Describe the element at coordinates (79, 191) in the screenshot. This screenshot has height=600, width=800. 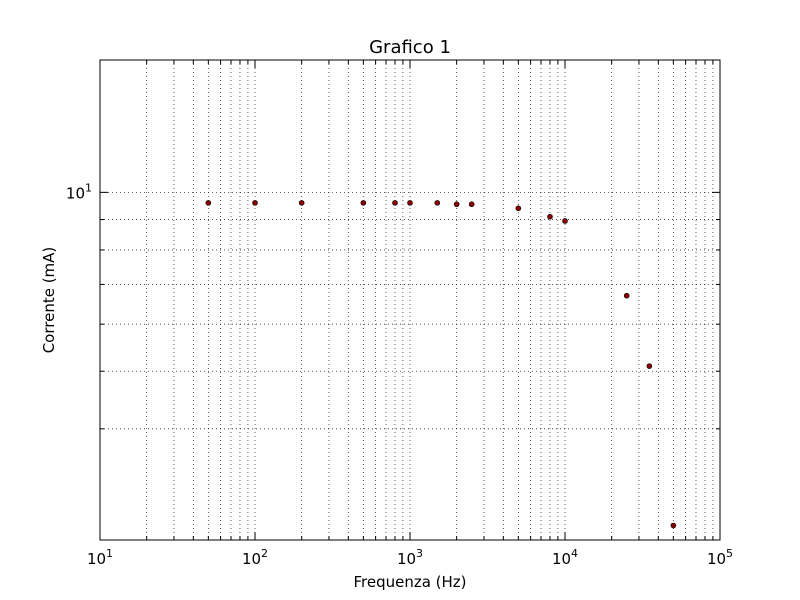
I see `y-tick-label: 101` at that location.